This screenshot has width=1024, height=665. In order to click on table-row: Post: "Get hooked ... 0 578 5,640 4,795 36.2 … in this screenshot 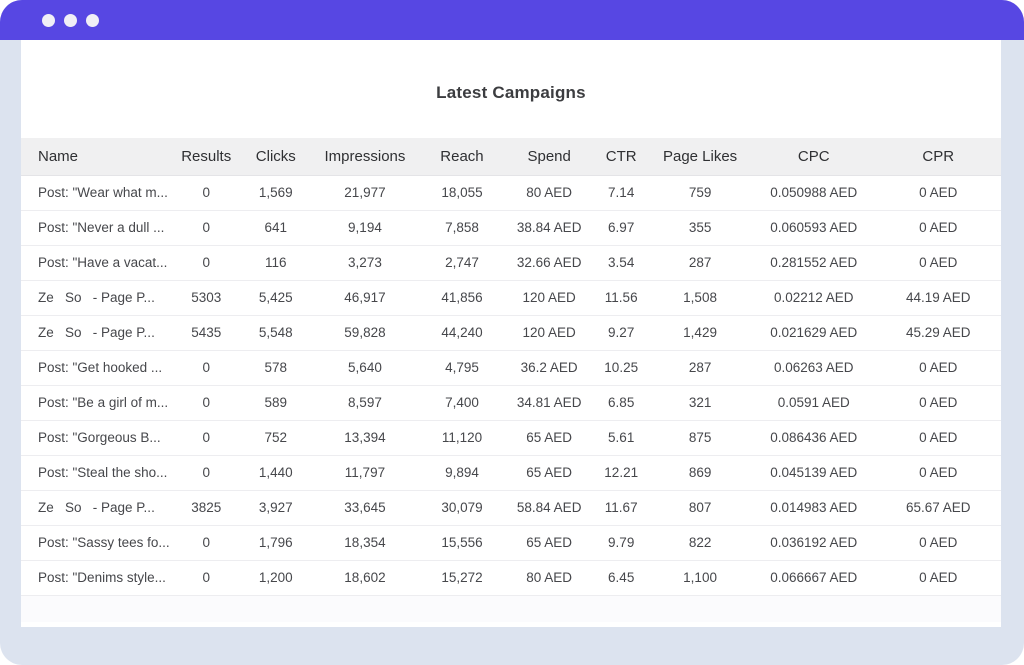, I will do `click(511, 367)`.